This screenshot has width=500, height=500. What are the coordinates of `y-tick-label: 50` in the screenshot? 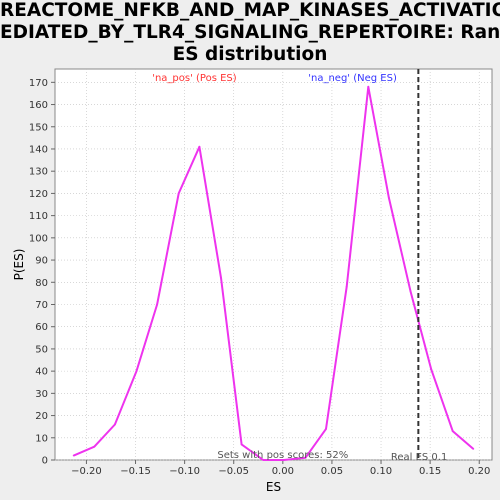 It's located at (41, 349).